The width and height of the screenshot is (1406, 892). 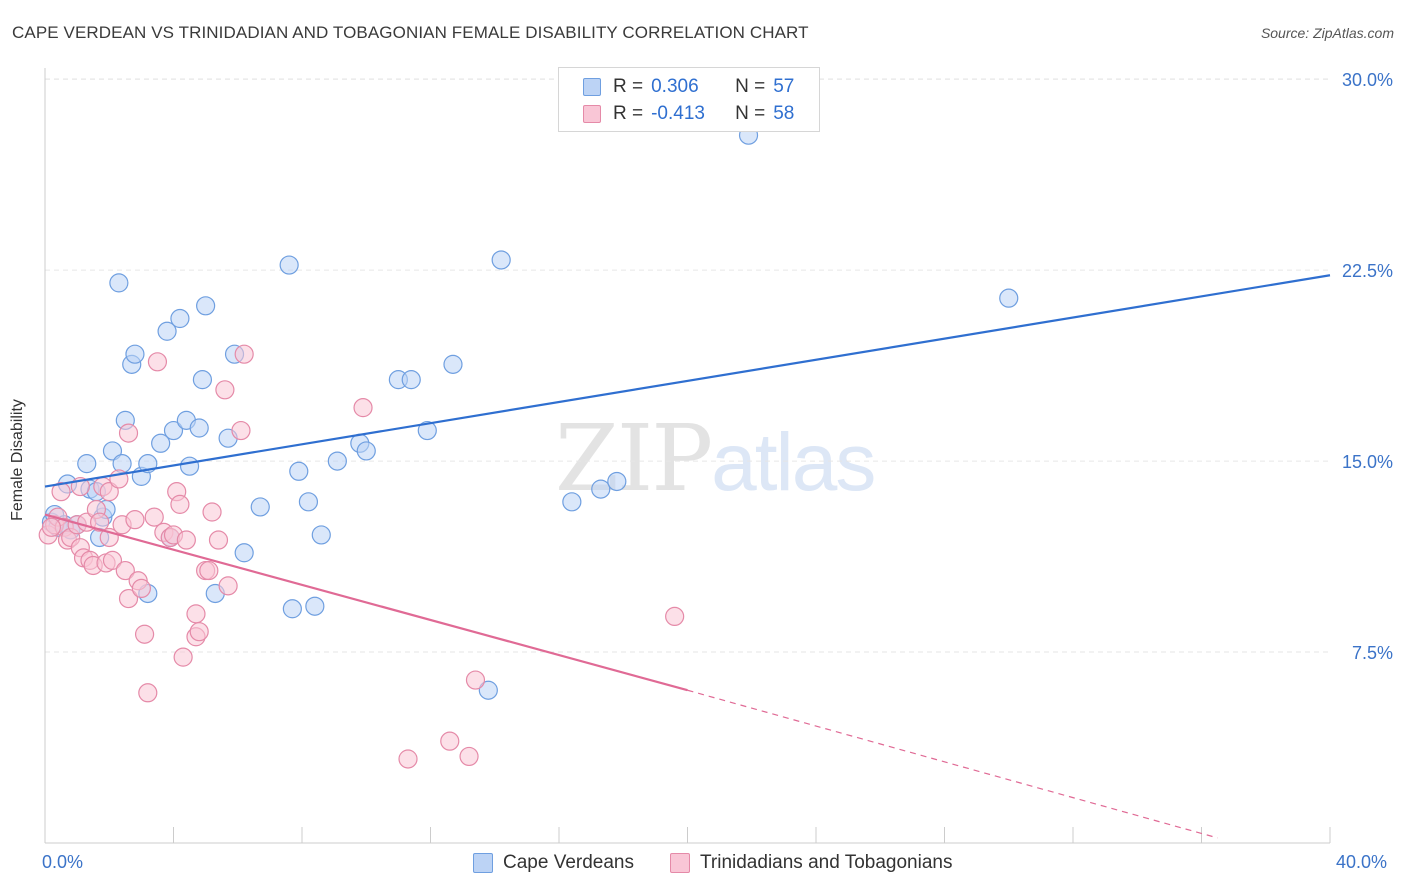 What do you see at coordinates (826, 862) in the screenshot?
I see `legend-label: Trinidadians and Tobagonians` at bounding box center [826, 862].